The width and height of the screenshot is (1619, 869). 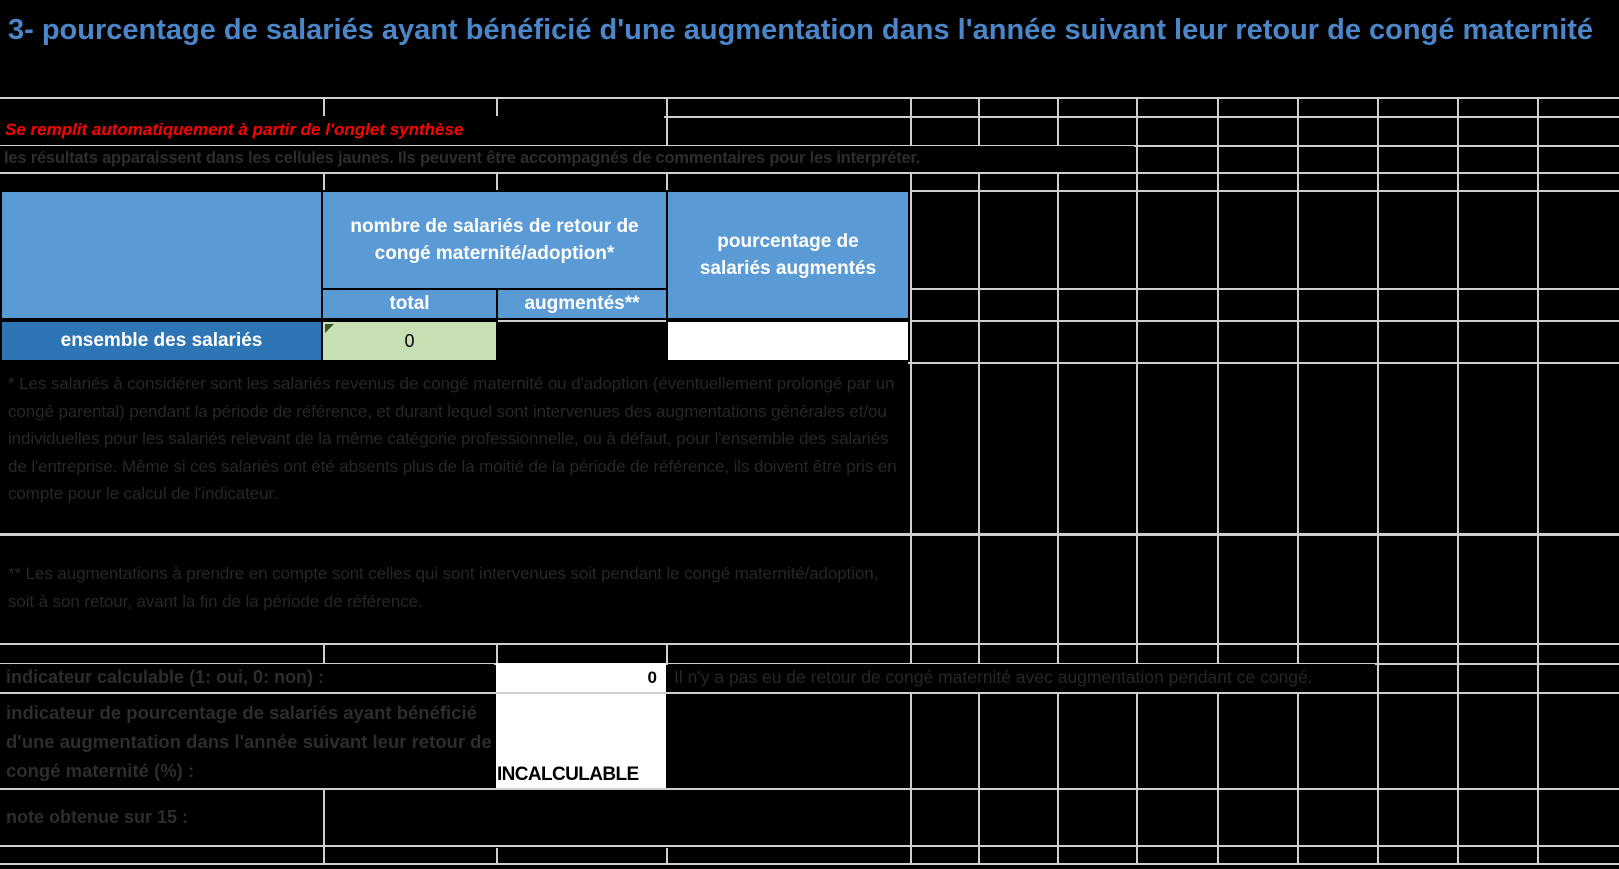 I want to click on formula-marker-icon, so click(x=329, y=328).